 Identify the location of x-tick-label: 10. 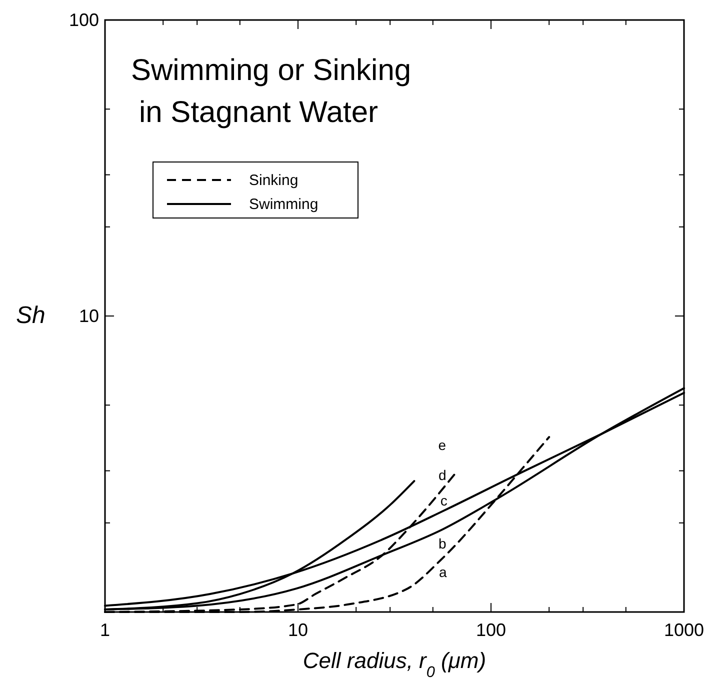
(298, 630).